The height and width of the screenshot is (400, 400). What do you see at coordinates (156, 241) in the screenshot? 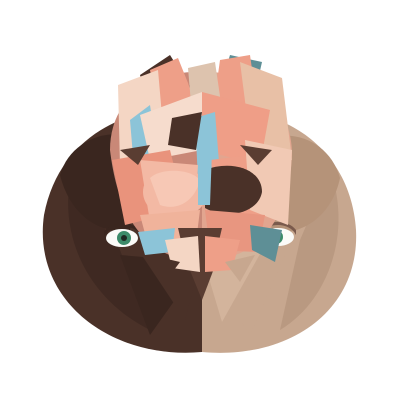
I see `mouth-blue-left` at bounding box center [156, 241].